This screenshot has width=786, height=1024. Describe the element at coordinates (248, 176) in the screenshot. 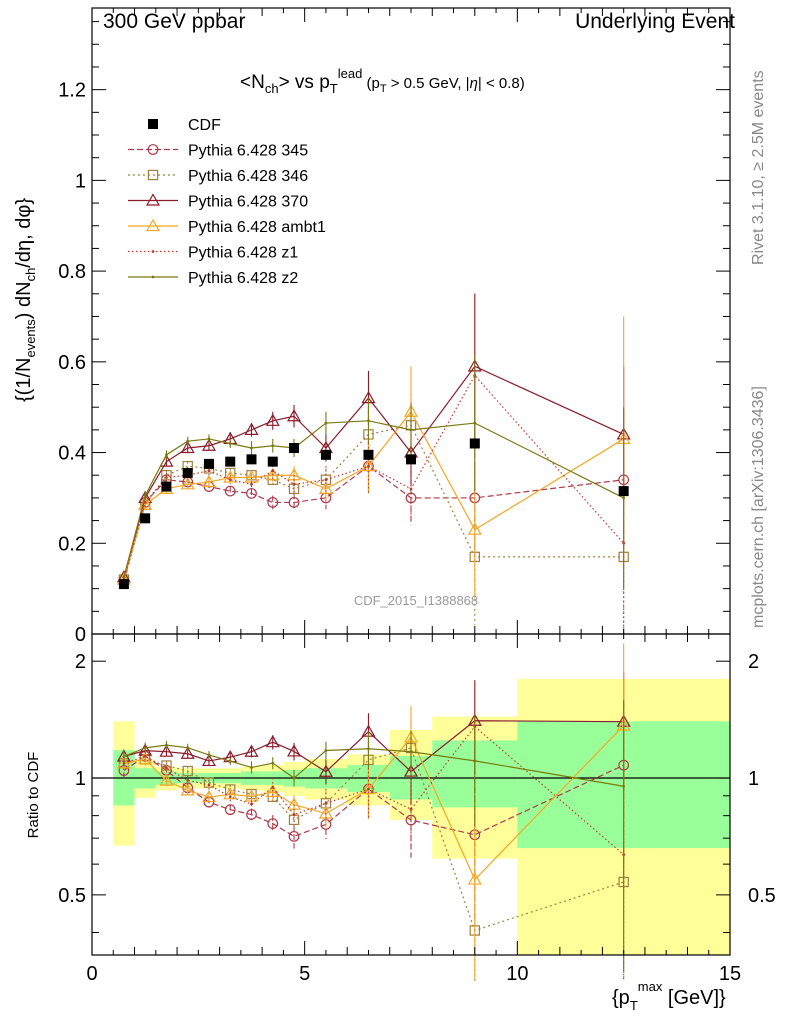

I see `legend-label: Pythia 6.428 346` at that location.